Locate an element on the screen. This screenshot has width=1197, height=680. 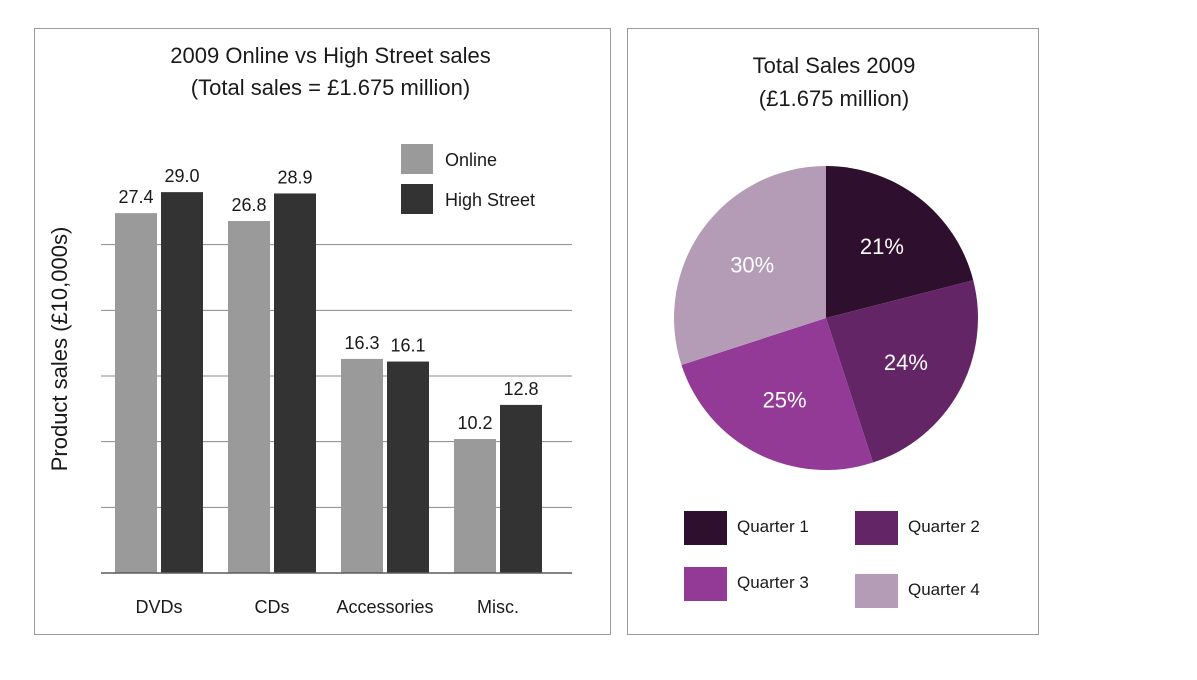
bar-misc-high-street is located at coordinates (521, 488).